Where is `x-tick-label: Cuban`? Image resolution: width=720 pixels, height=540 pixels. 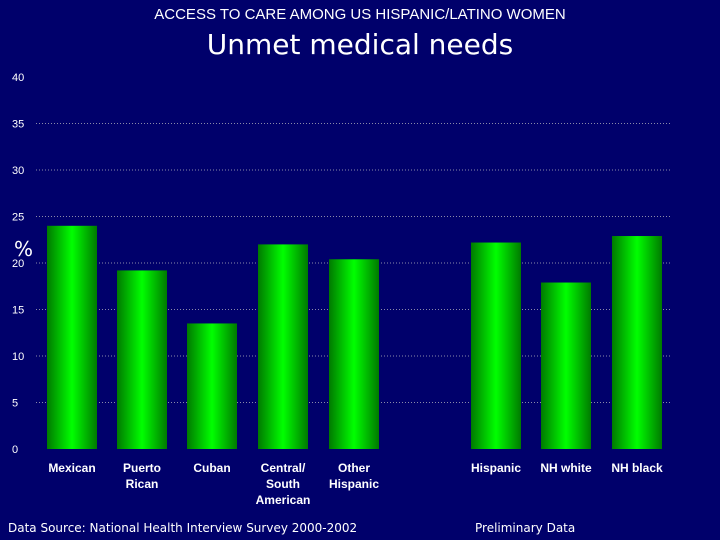 x-tick-label: Cuban is located at coordinates (211, 468).